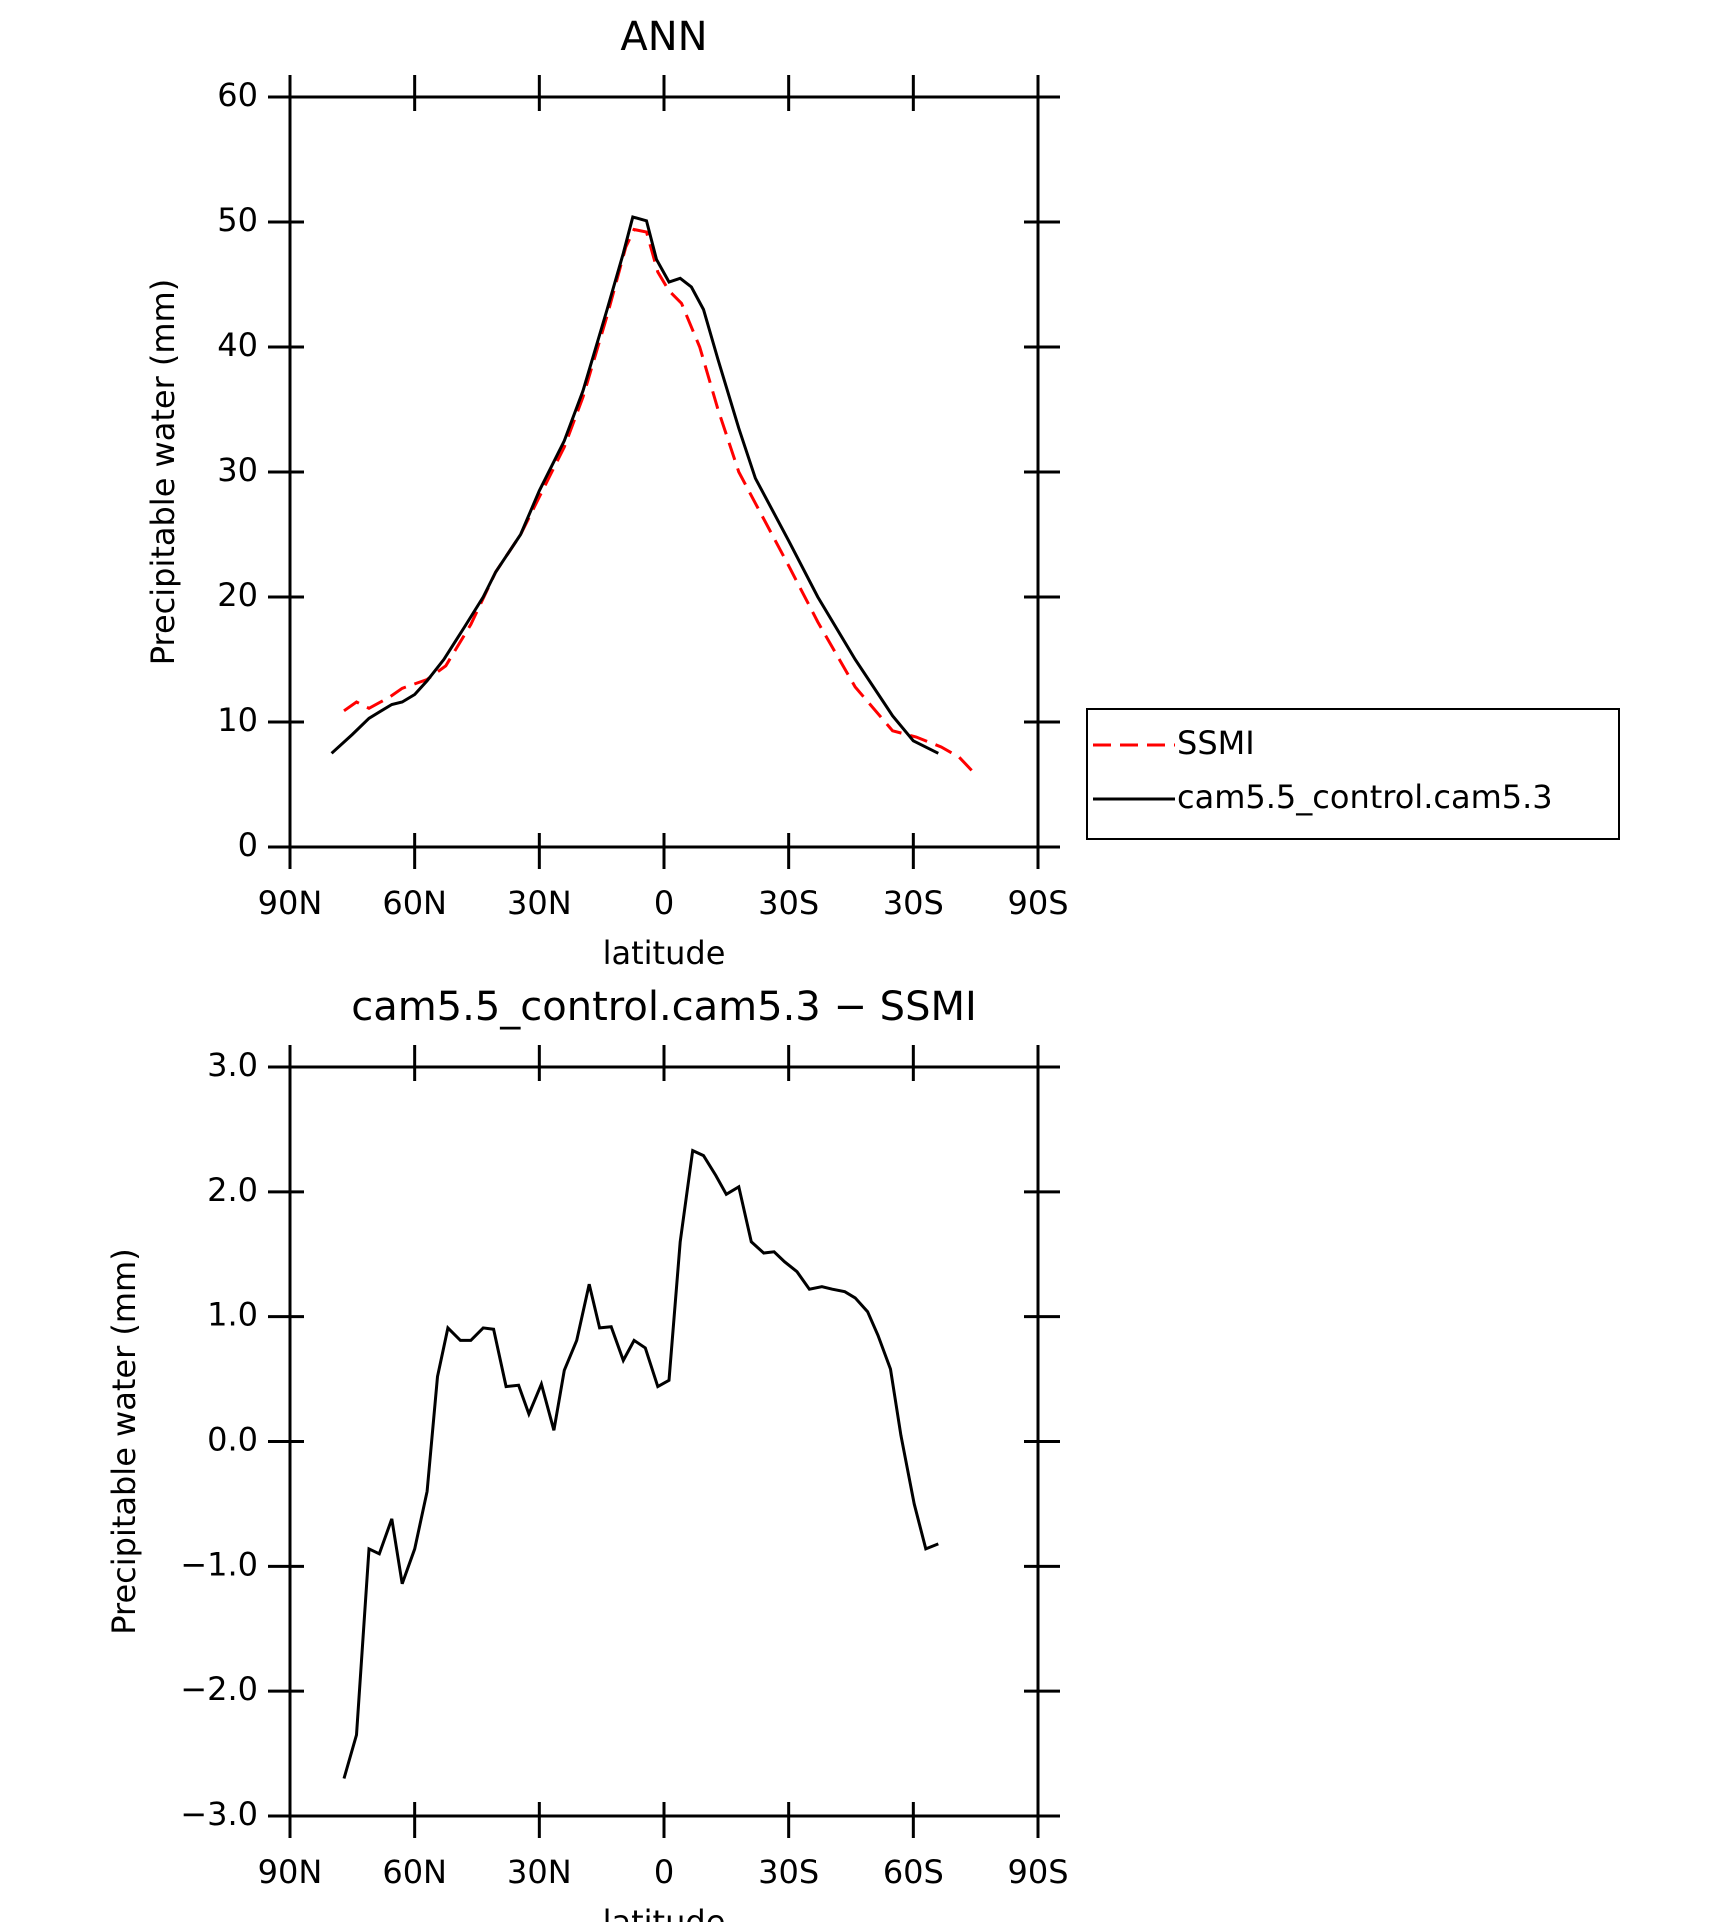 Image resolution: width=1710 pixels, height=1922 pixels. Describe the element at coordinates (237, 595) in the screenshot. I see `y-tick-label: 20` at that location.